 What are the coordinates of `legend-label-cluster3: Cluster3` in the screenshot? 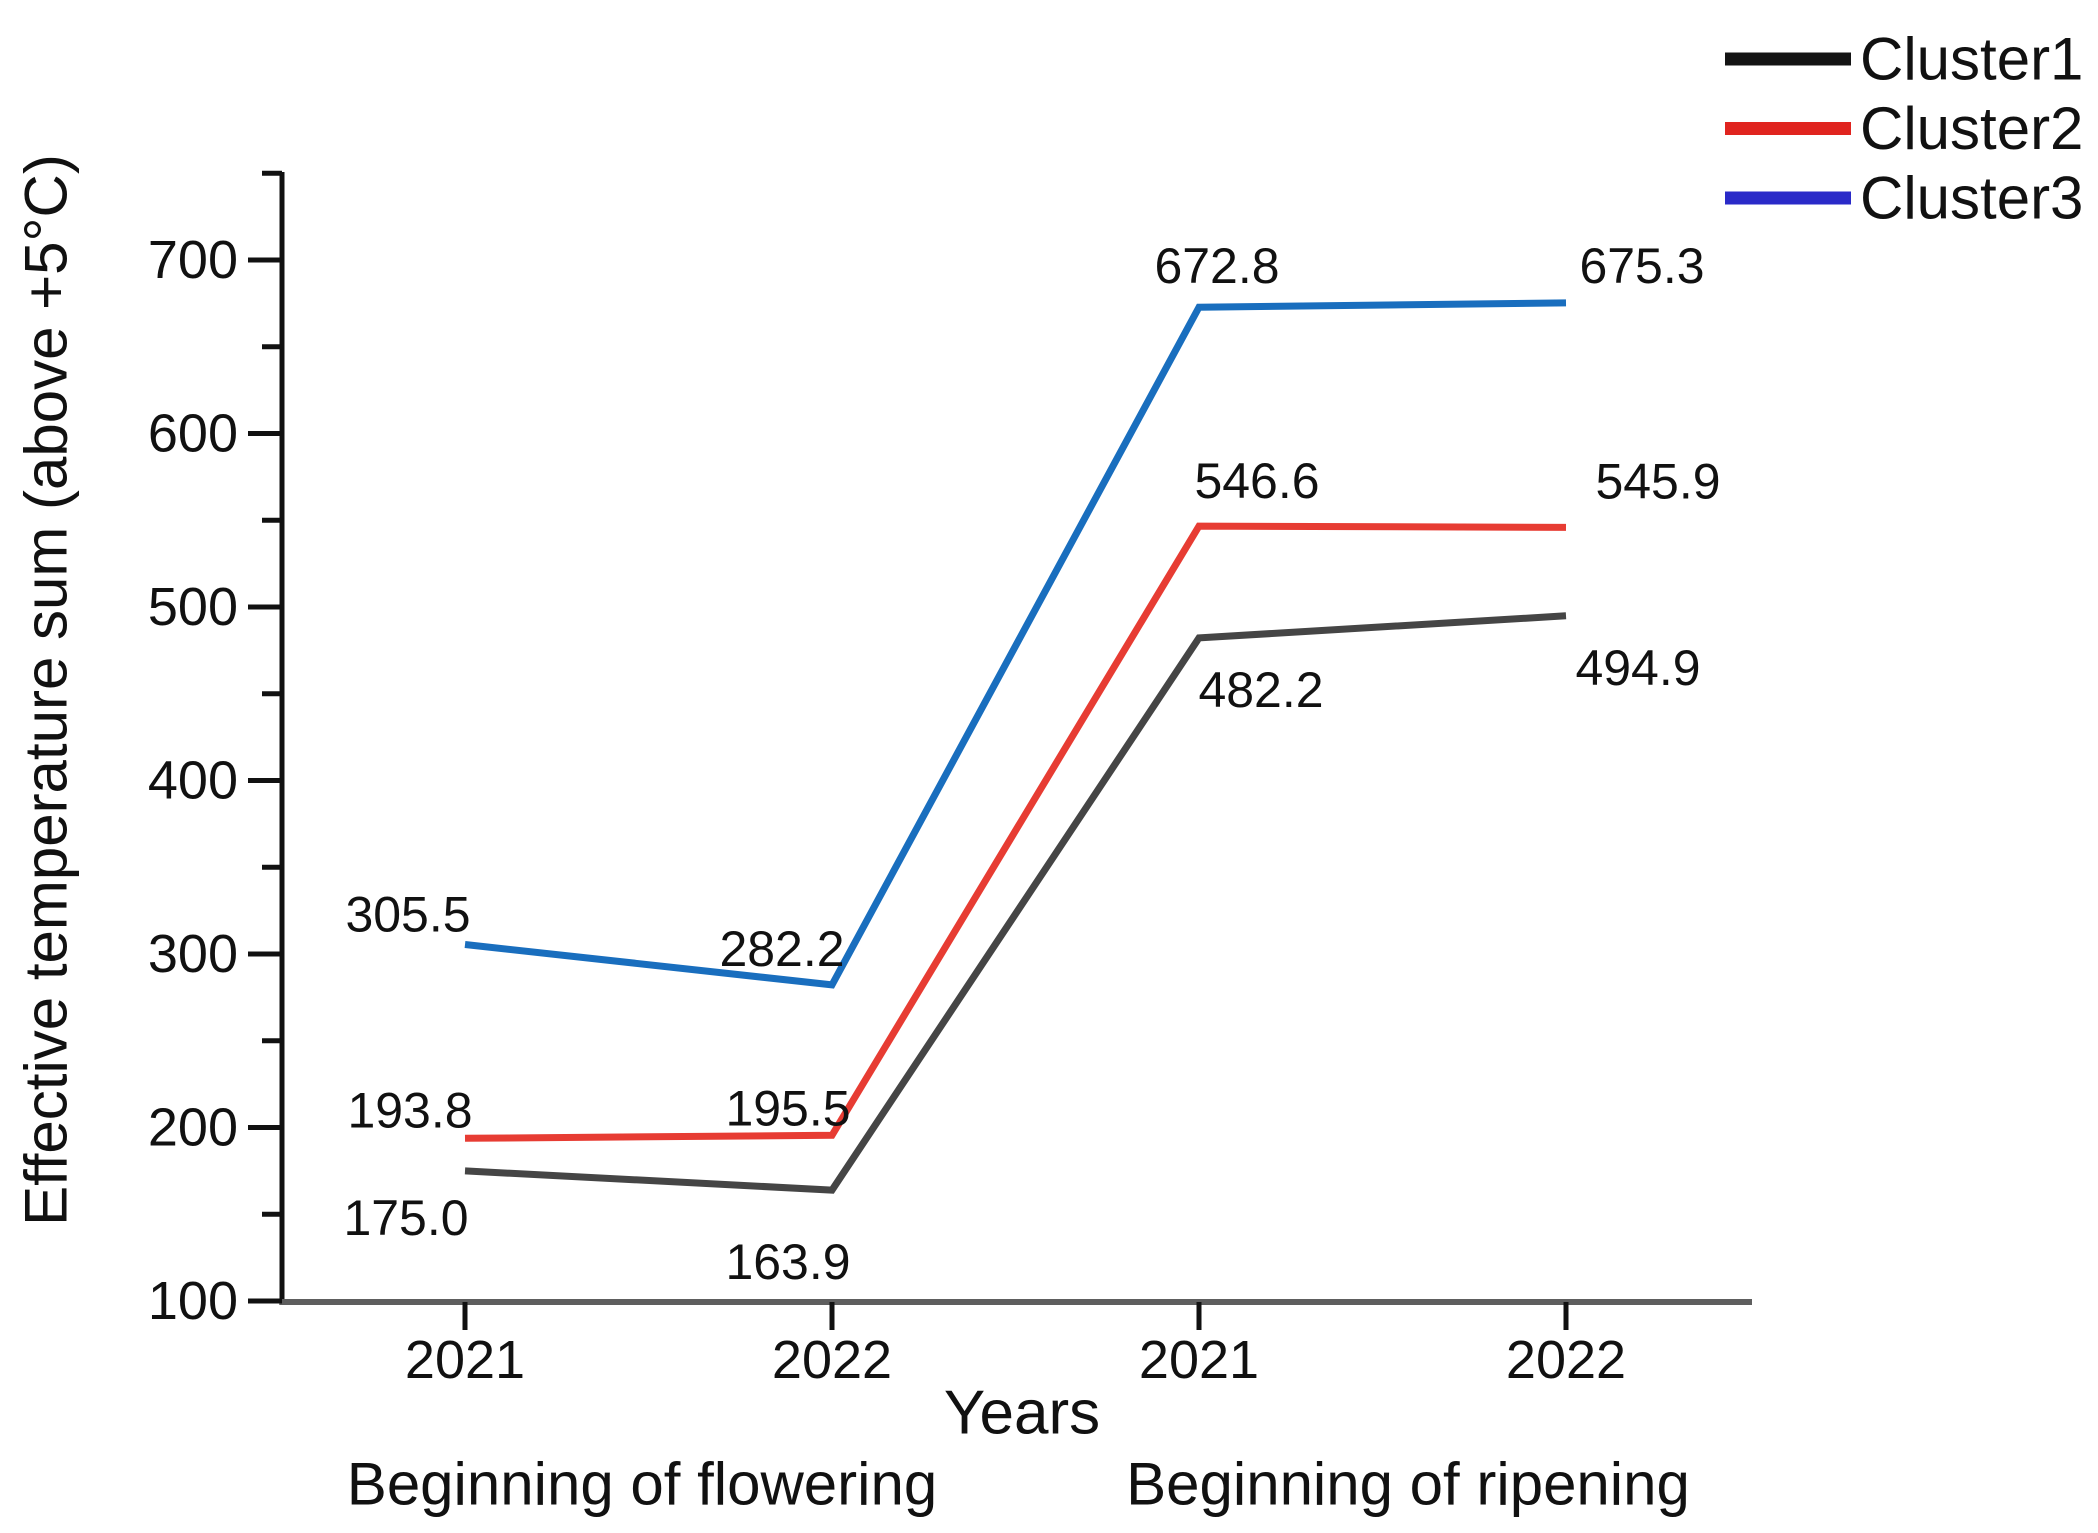 It's located at (1971, 198).